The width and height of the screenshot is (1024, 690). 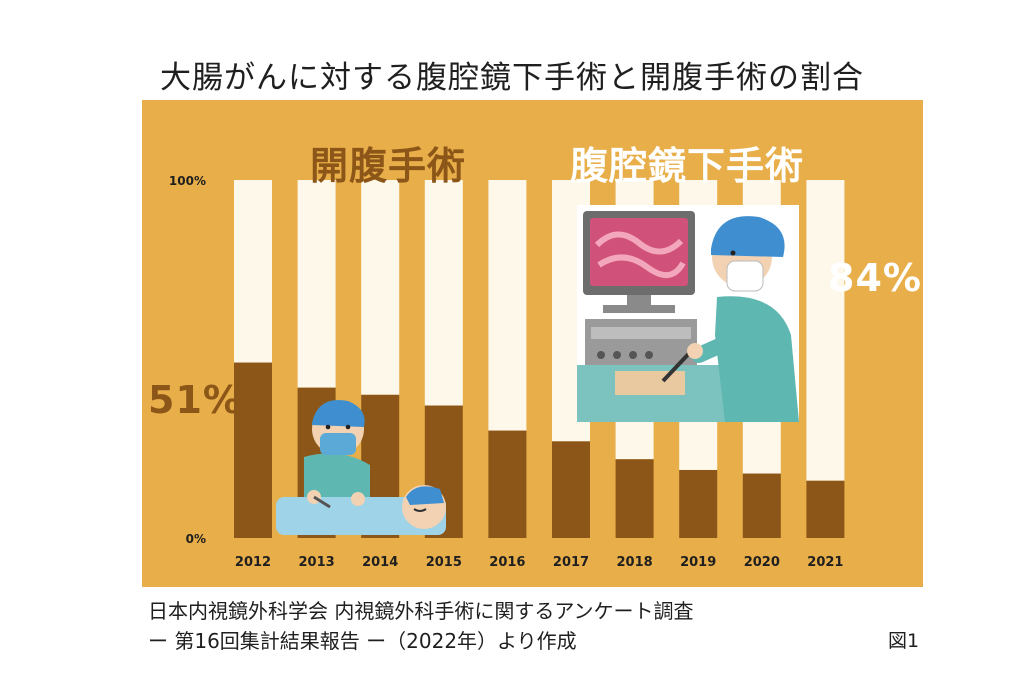 What do you see at coordinates (825, 330) in the screenshot?
I see `bar-laparoscopic-2021` at bounding box center [825, 330].